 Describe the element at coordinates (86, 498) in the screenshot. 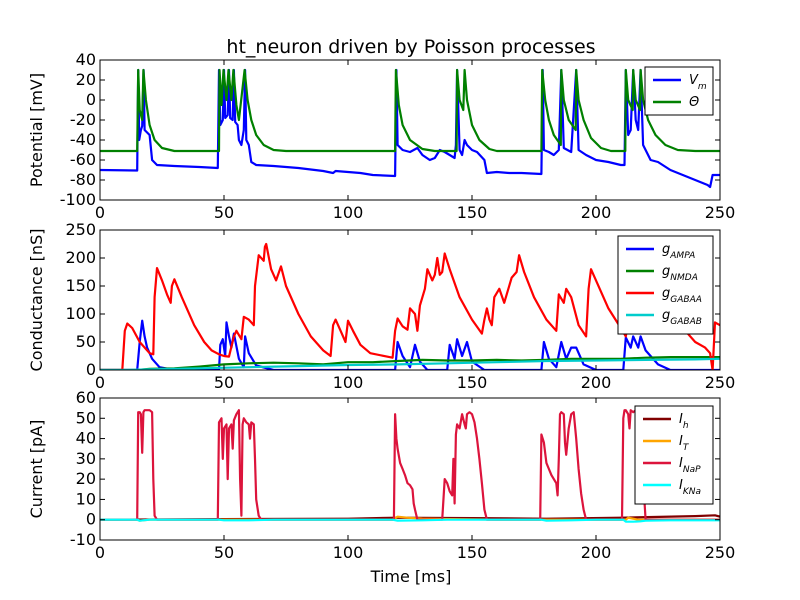

I see `y-tick-label: 10` at that location.